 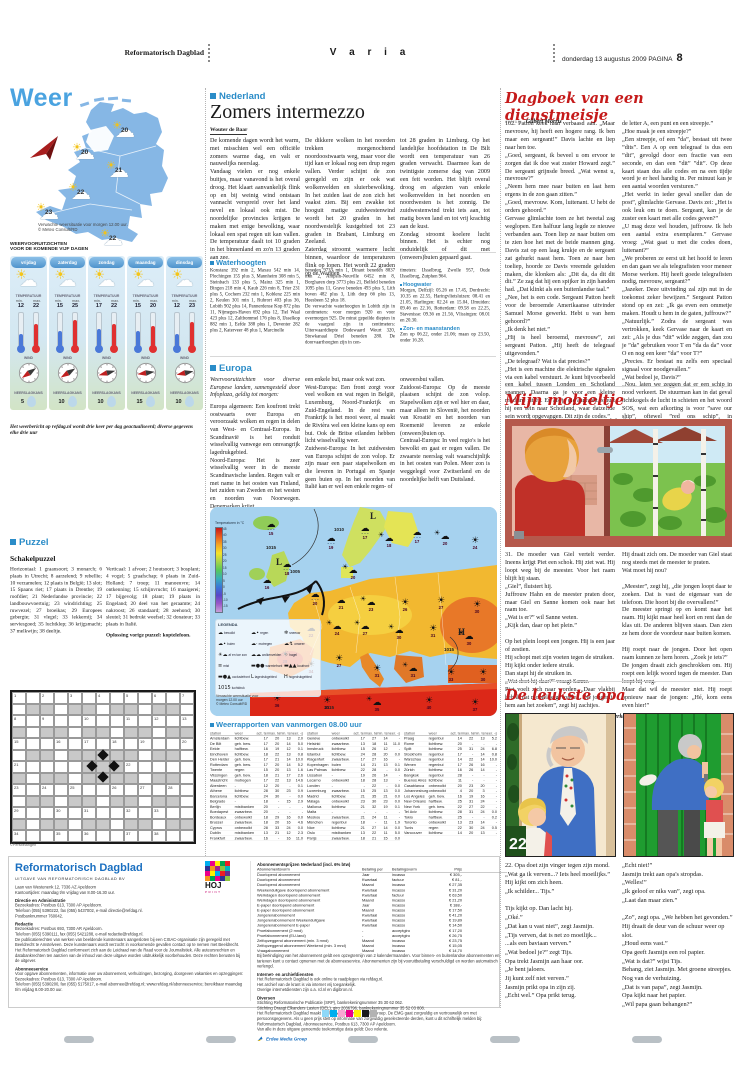 What do you see at coordinates (106, 306) in the screenshot?
I see `min-max-values: 17 22` at bounding box center [106, 306].